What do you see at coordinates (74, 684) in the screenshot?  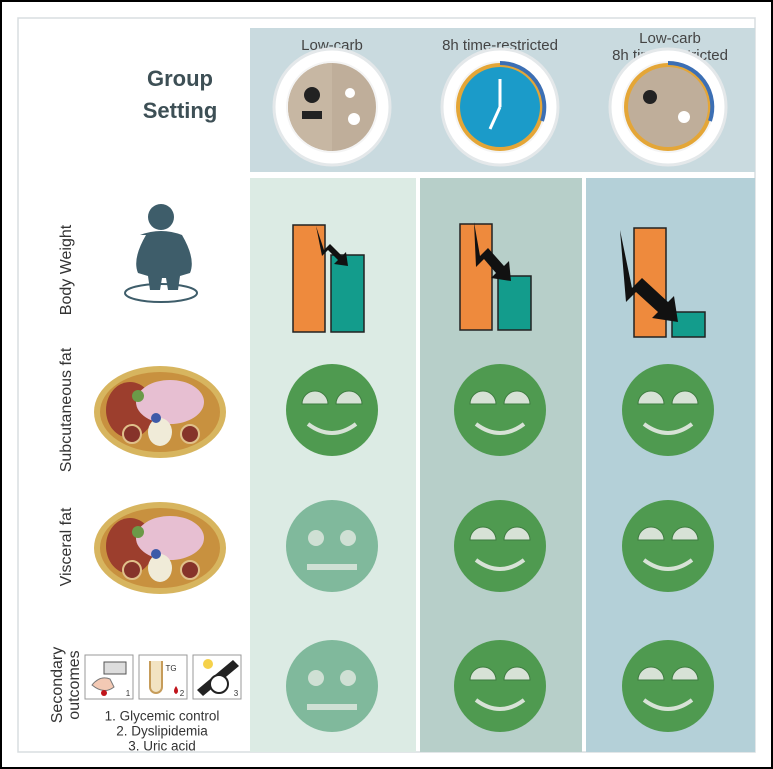 I see `row-label: outcomes` at bounding box center [74, 684].